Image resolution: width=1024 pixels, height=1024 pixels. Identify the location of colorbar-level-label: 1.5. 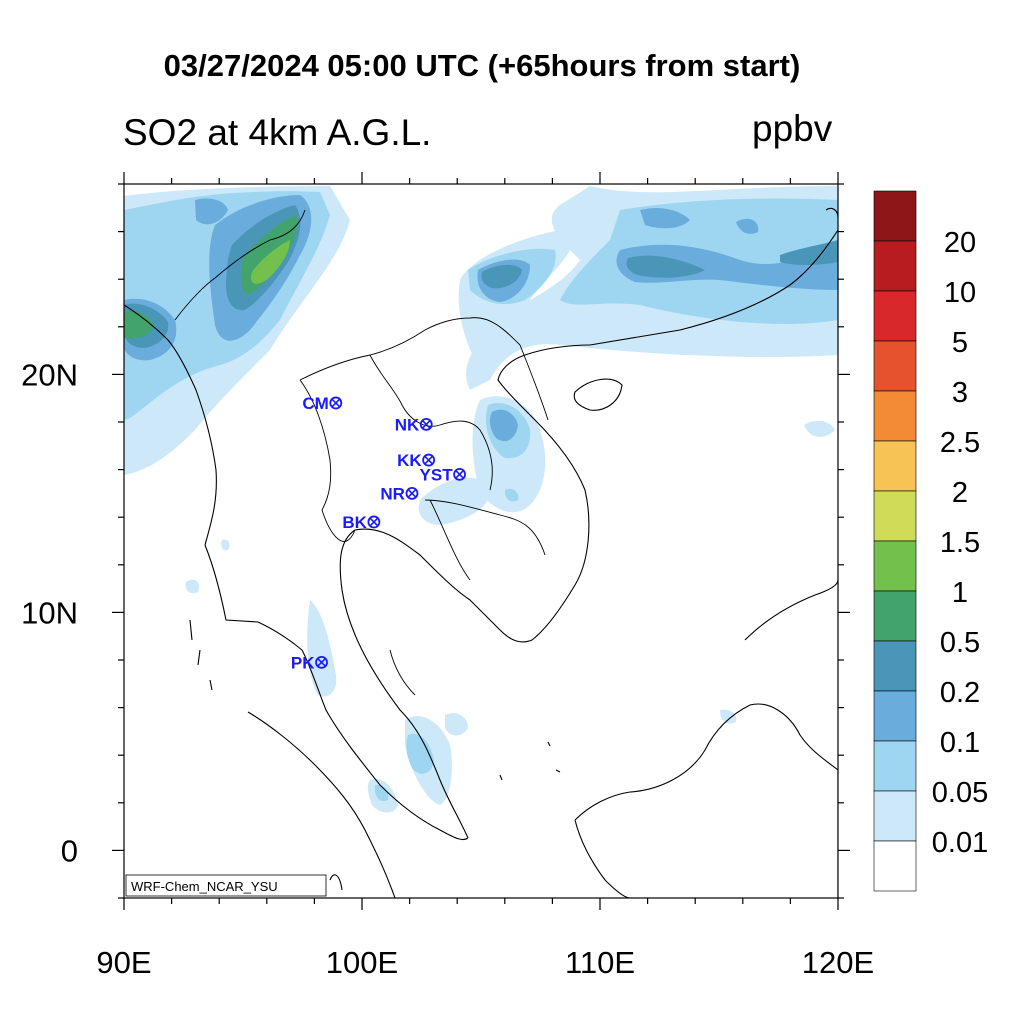
(960, 543).